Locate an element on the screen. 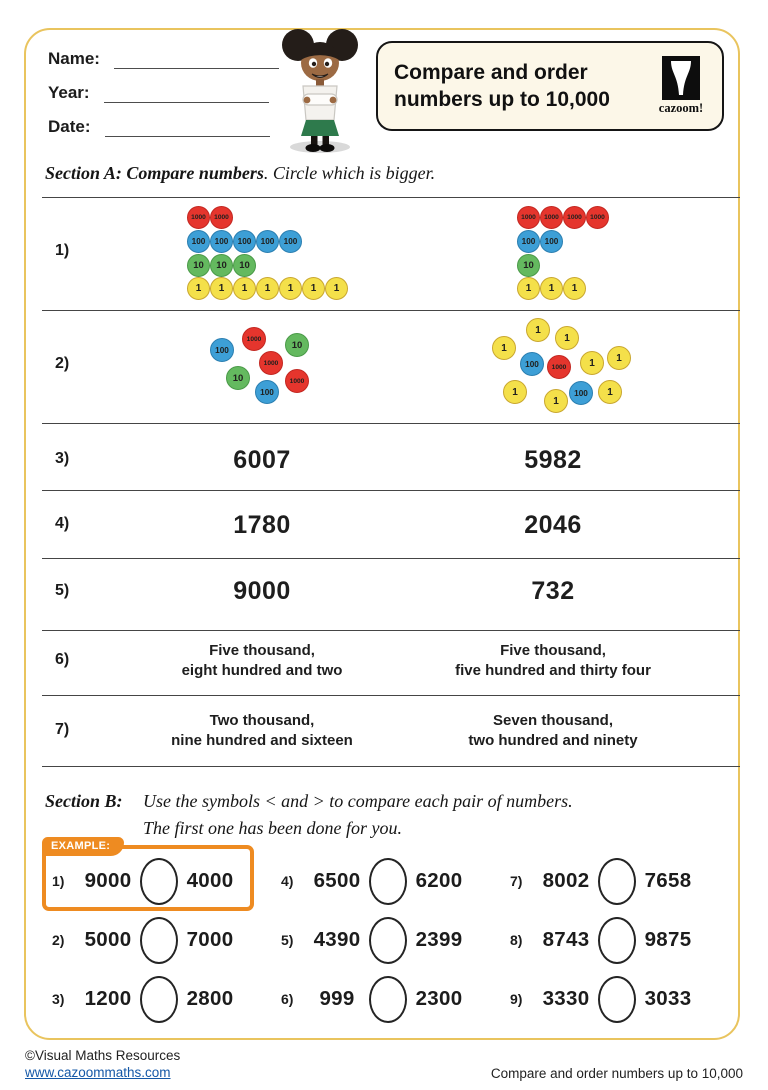 This screenshot has width=768, height=1090. example-label: EXAMPLE: is located at coordinates (83, 846).